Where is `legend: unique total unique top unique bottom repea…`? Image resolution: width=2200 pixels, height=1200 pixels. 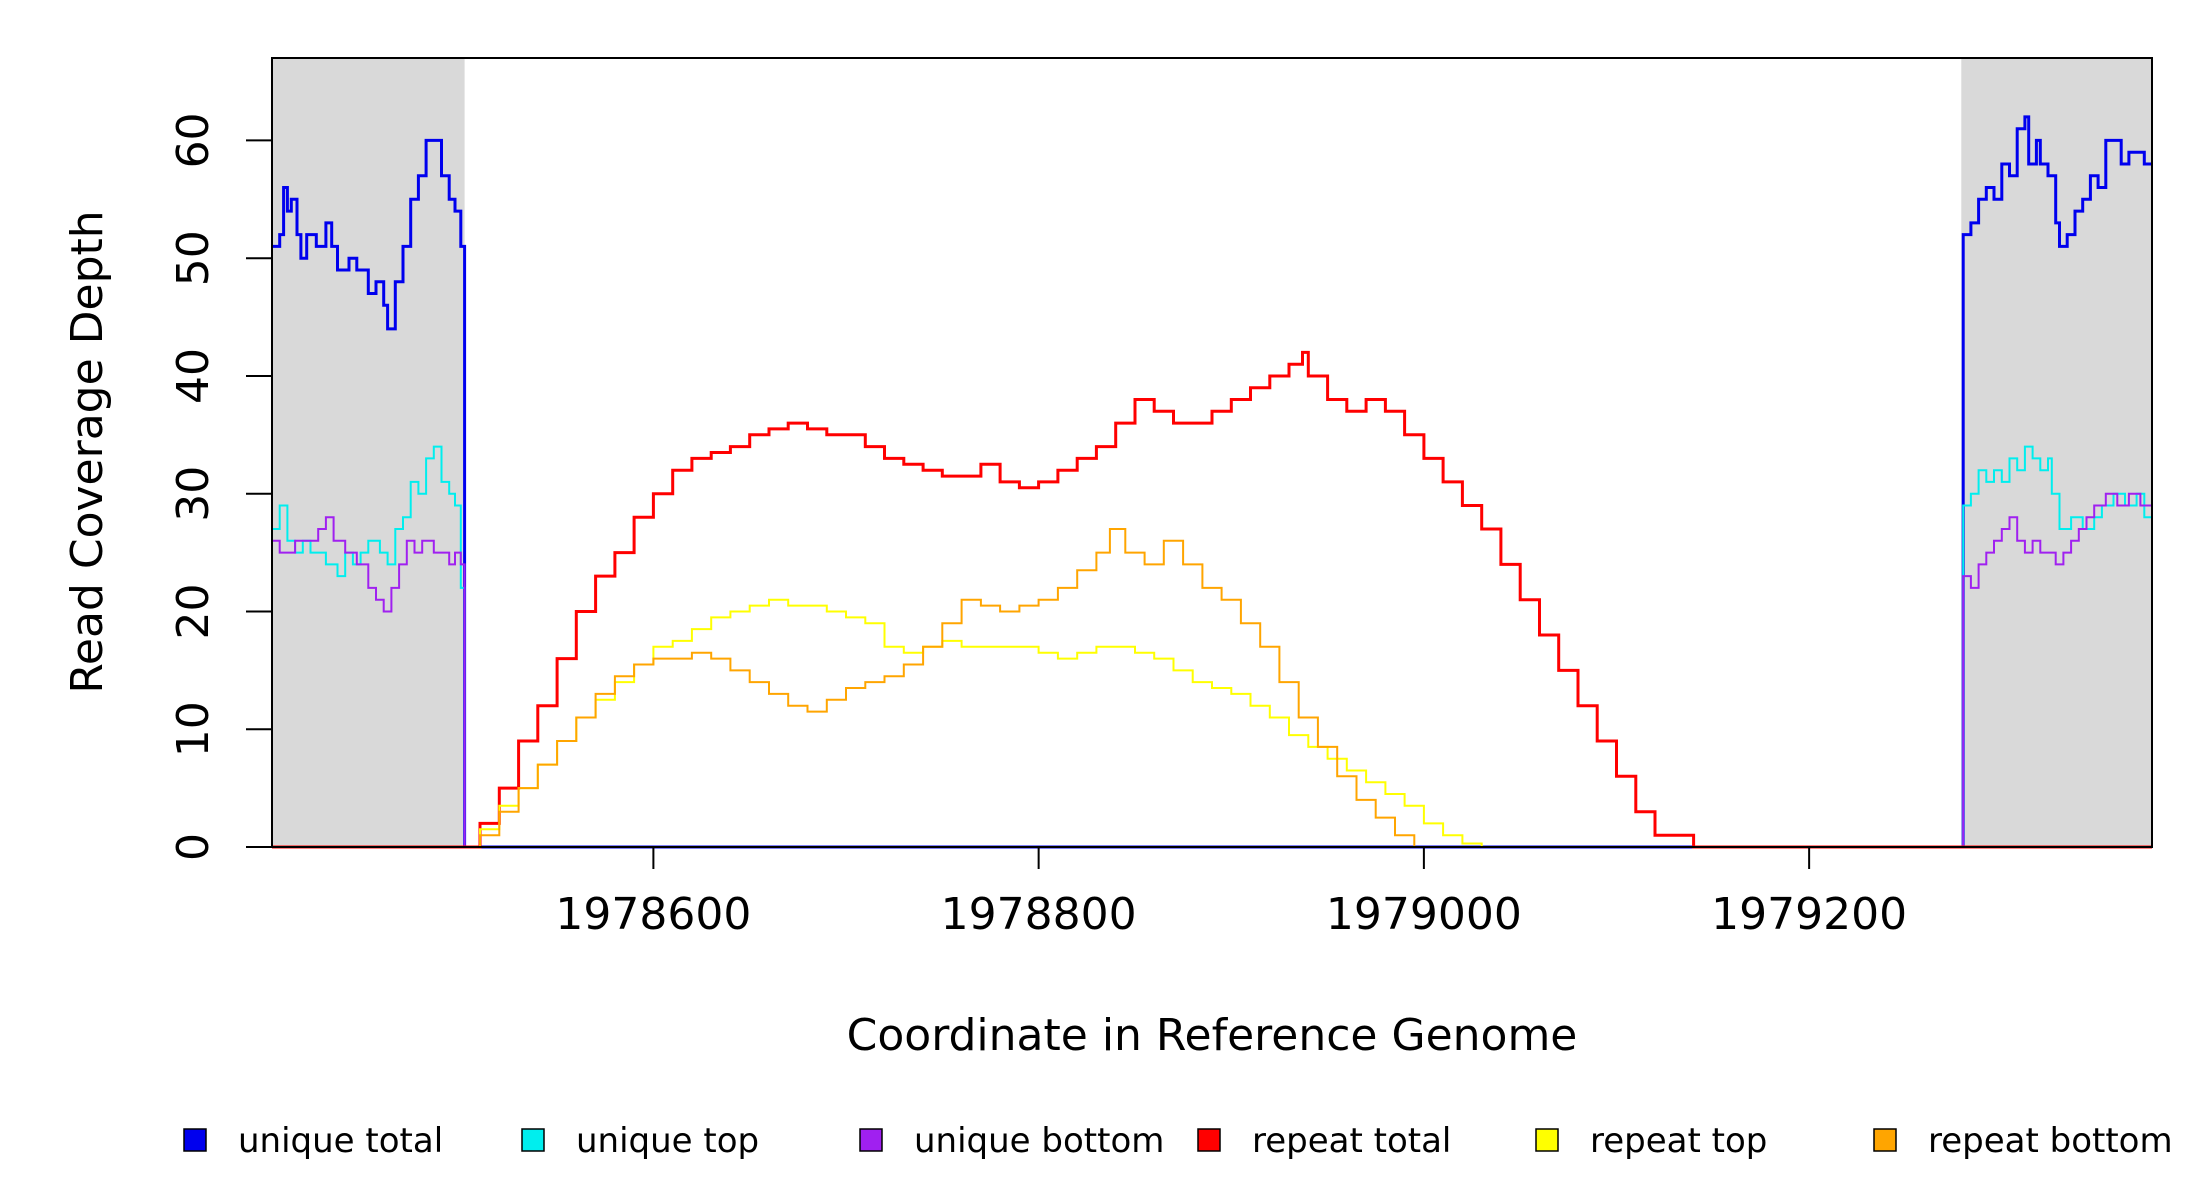 legend: unique total unique top unique bottom repea… is located at coordinates (1178, 1141).